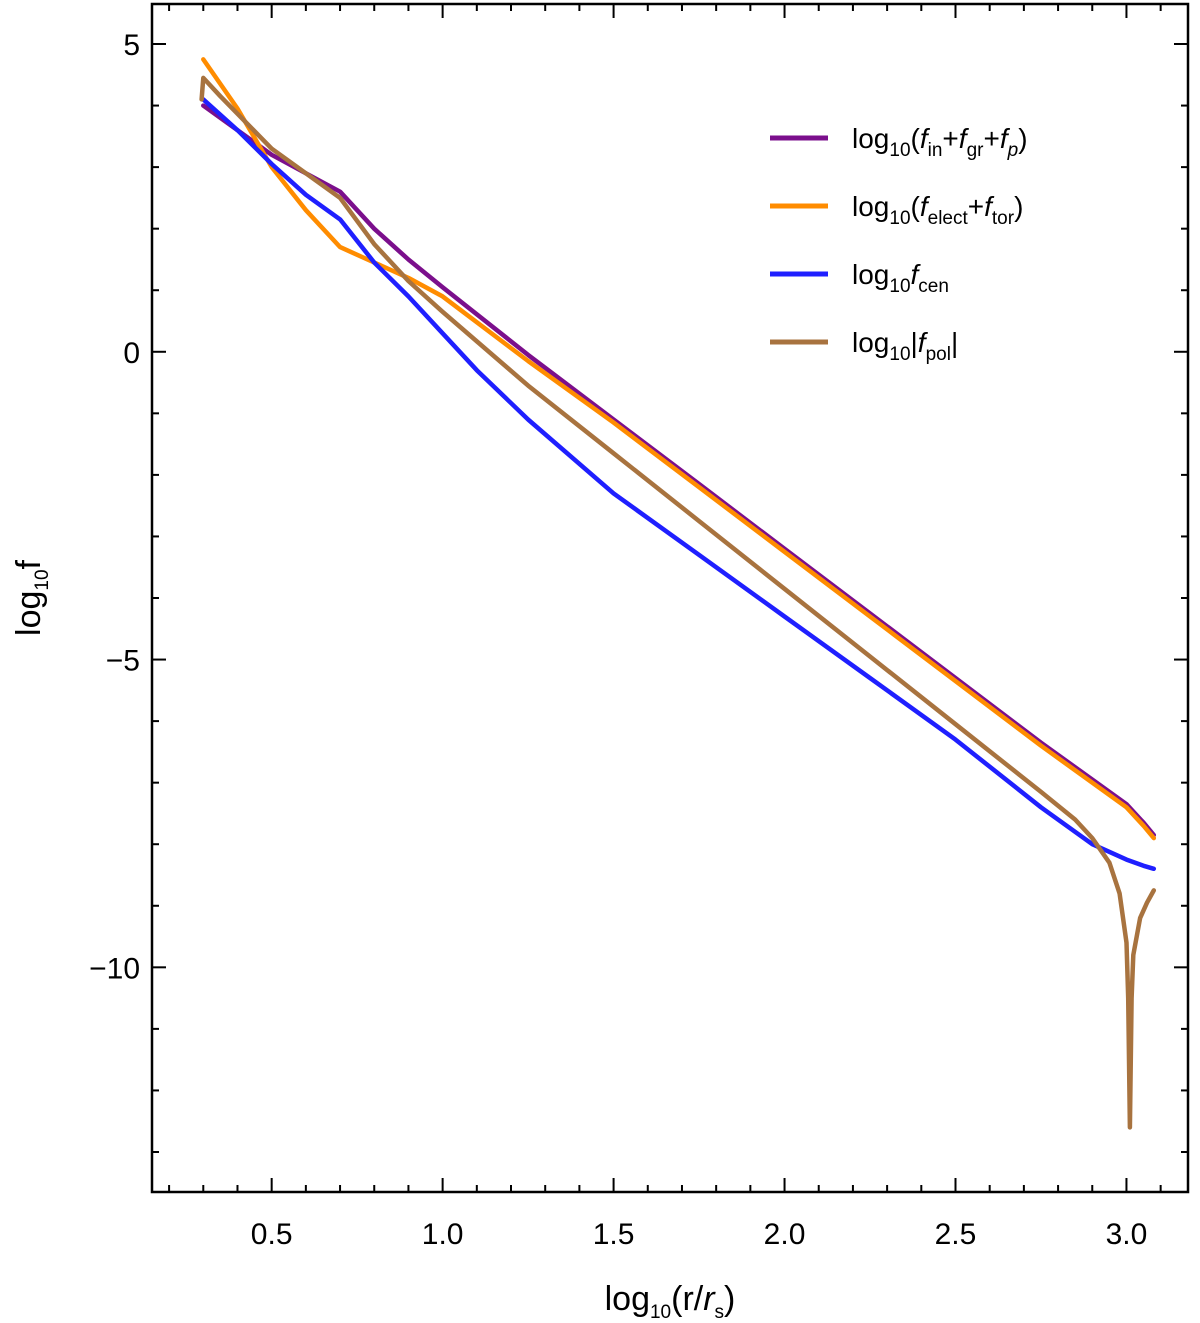 The width and height of the screenshot is (1200, 1323). Describe the element at coordinates (272, 1234) in the screenshot. I see `x-tick-label: 0.5` at that location.